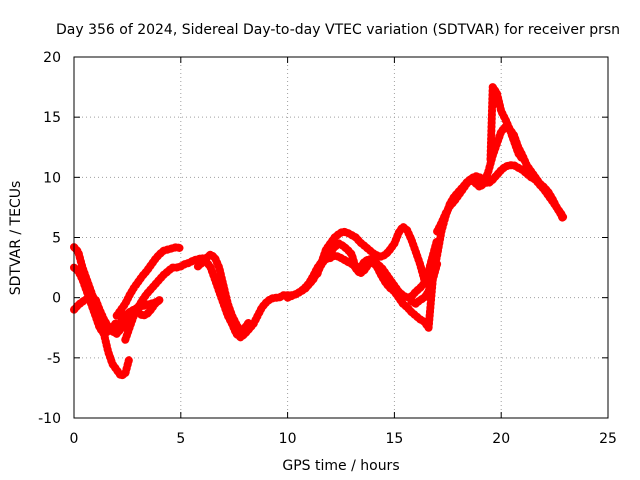  Describe the element at coordinates (56, 299) in the screenshot. I see `y-tick-label: 0` at that location.